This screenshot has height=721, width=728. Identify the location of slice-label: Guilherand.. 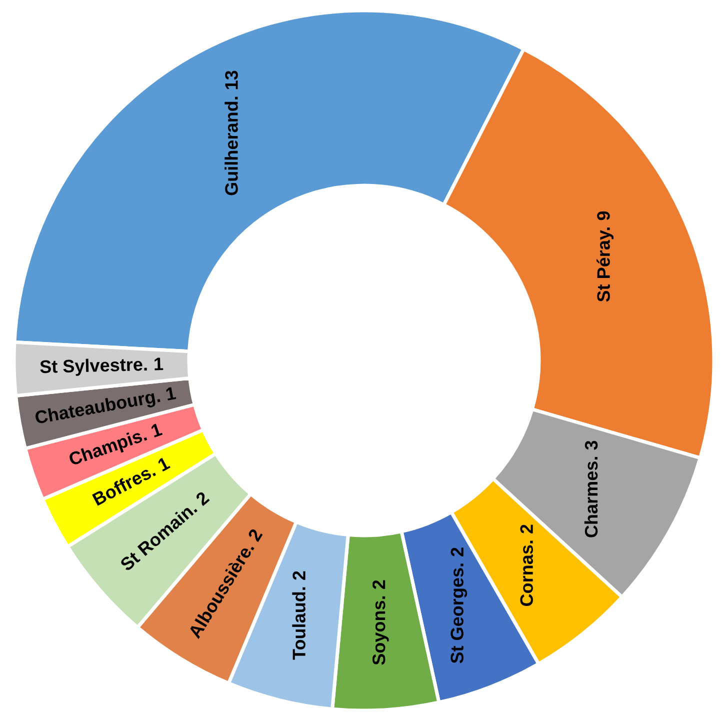
(231, 146).